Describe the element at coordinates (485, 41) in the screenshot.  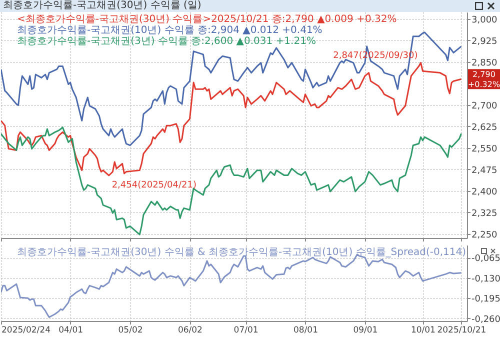
I see `y-tick-label: 2,925` at that location.